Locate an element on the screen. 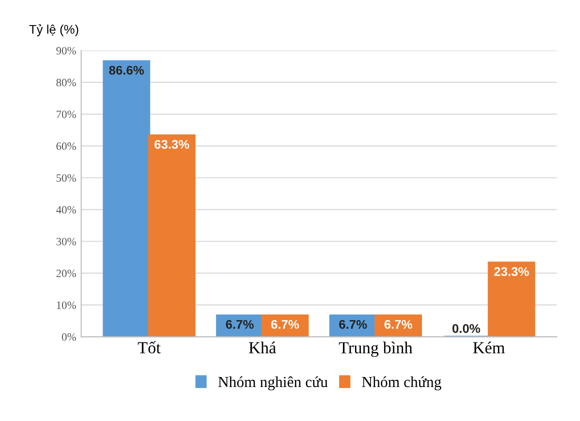  y-tick-label: 50% is located at coordinates (66, 178).